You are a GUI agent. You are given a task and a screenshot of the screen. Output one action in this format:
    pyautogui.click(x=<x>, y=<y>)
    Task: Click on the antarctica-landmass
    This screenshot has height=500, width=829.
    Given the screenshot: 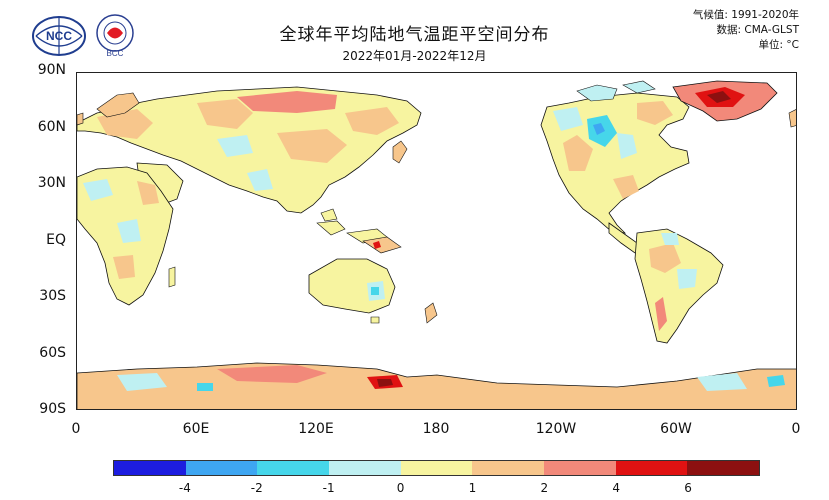 What is the action you would take?
    pyautogui.click(x=436, y=385)
    